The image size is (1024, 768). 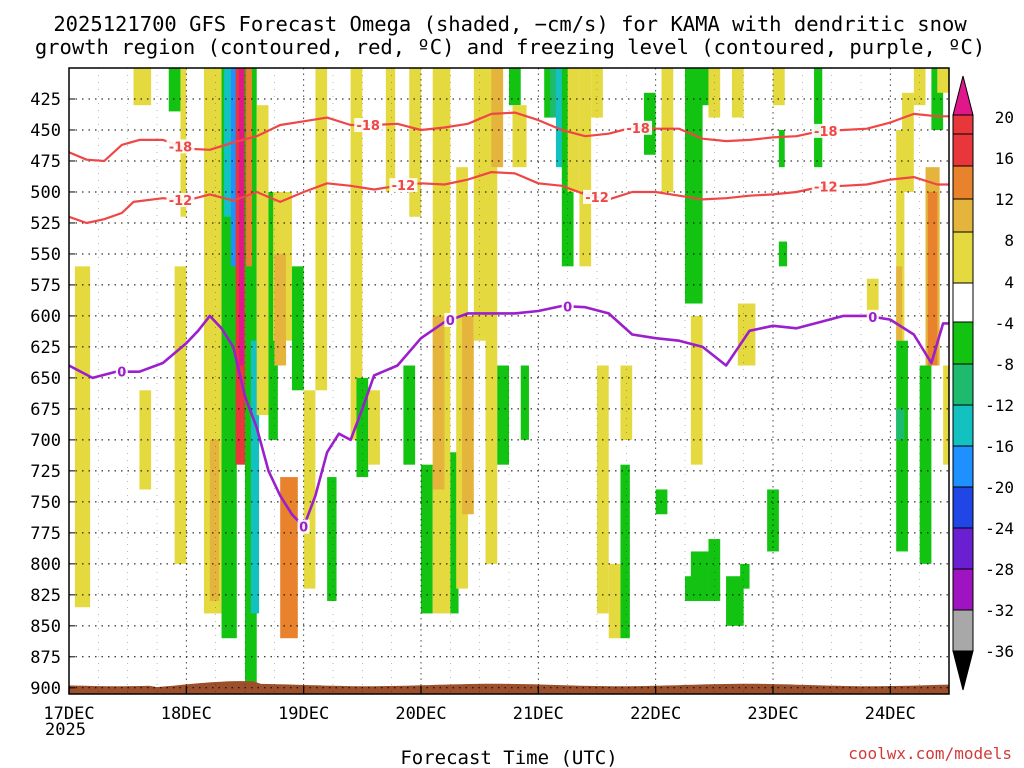 What do you see at coordinates (1004, 323) in the screenshot?
I see `colorbar-label--4: -4` at bounding box center [1004, 323].